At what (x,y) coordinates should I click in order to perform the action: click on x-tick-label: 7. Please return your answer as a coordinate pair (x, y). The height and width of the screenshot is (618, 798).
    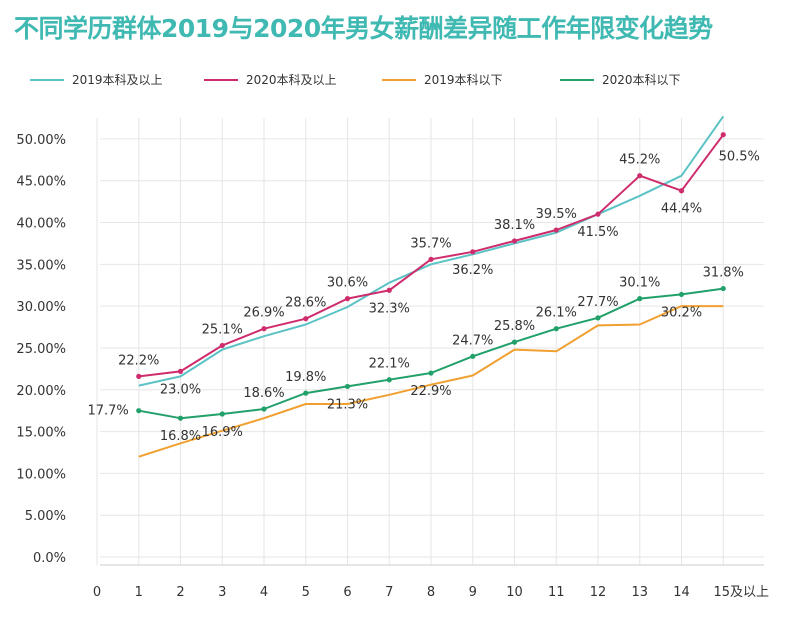
    Looking at the image, I should click on (389, 592).